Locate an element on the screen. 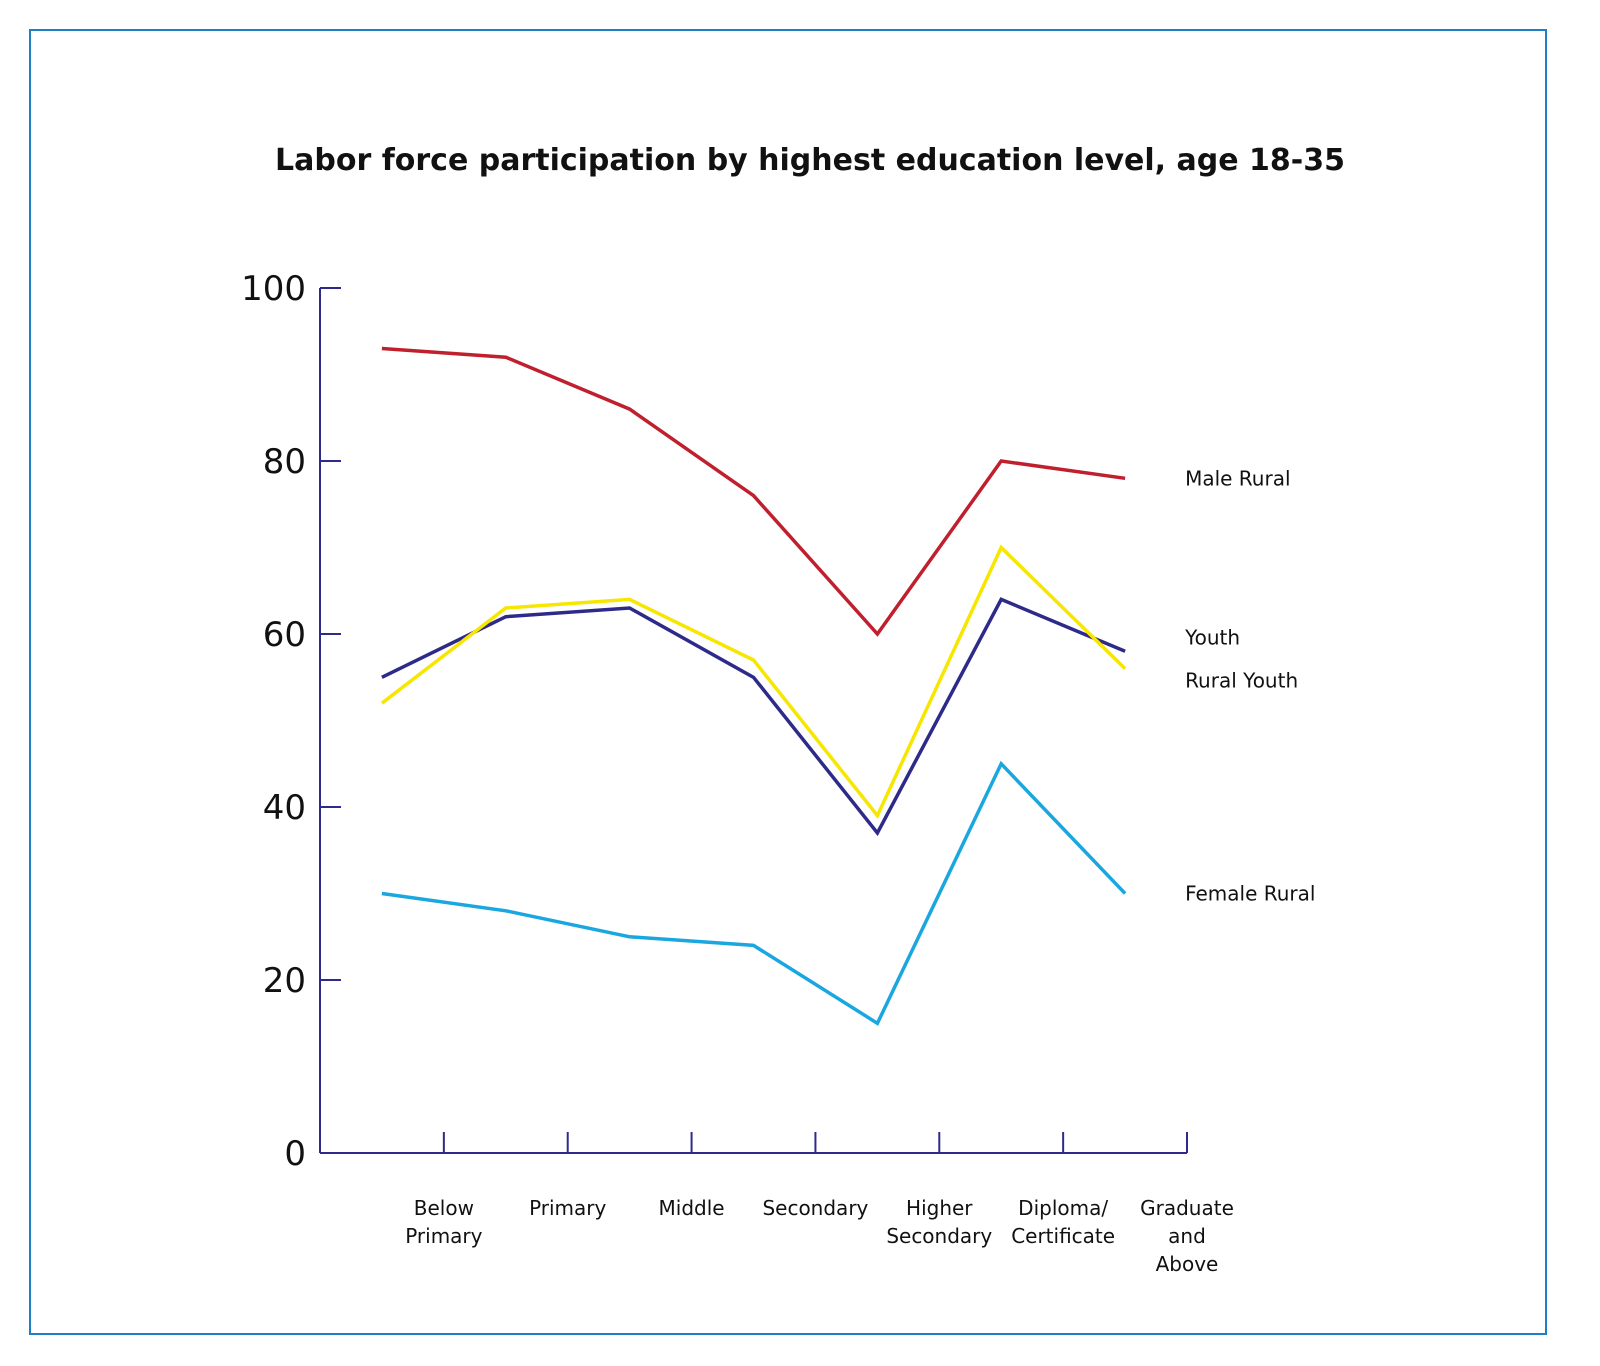  y-tick-label: 40 is located at coordinates (284, 808).